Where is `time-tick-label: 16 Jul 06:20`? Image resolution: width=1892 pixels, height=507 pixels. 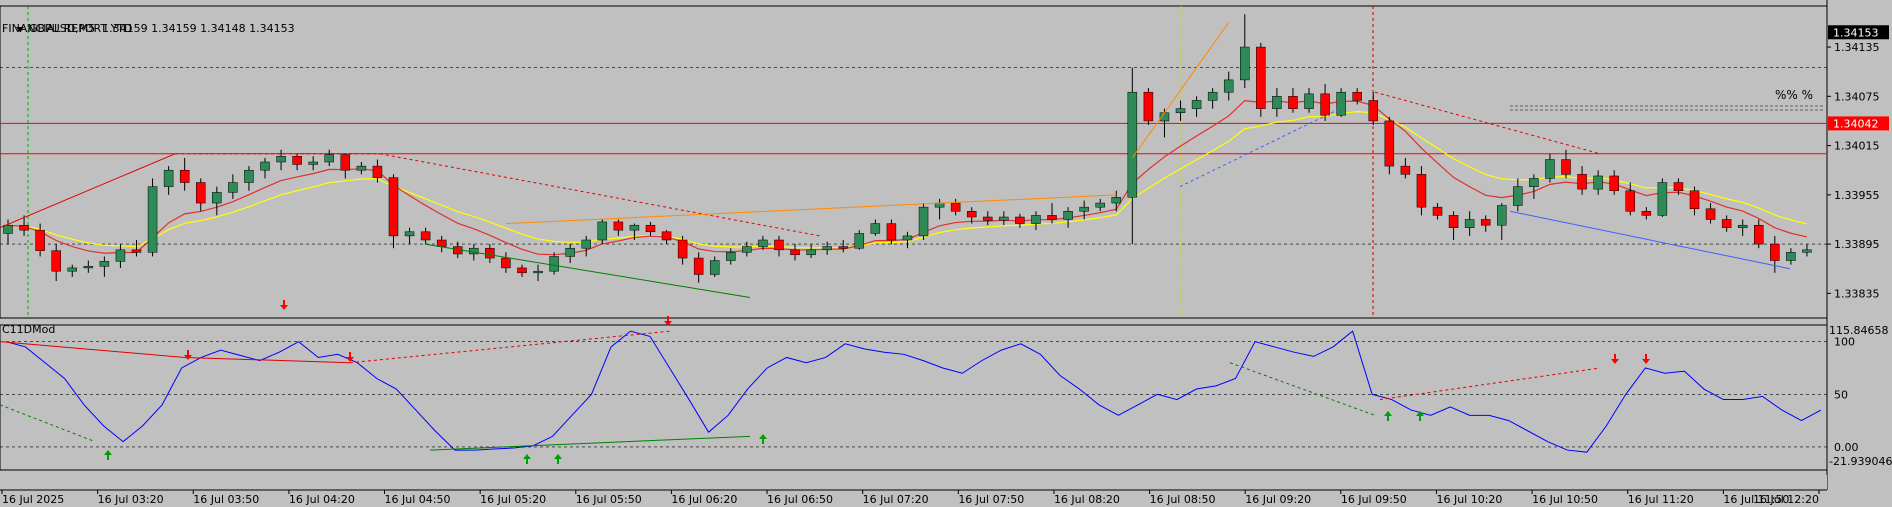 time-tick-label: 16 Jul 06:20 is located at coordinates (704, 499).